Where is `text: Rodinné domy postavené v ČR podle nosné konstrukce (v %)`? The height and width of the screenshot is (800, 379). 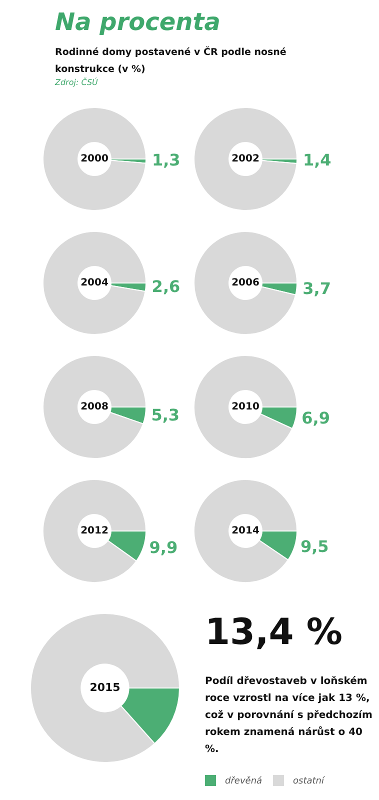
text: Rodinné domy postavené v ČR podle nosné konstrukce (v %) is located at coordinates (171, 61).